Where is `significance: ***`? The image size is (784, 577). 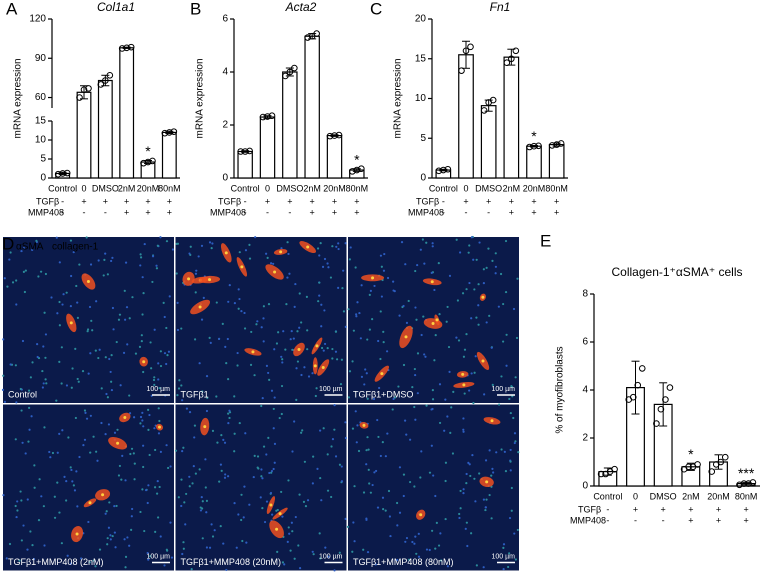
significance: *** is located at coordinates (746, 473).